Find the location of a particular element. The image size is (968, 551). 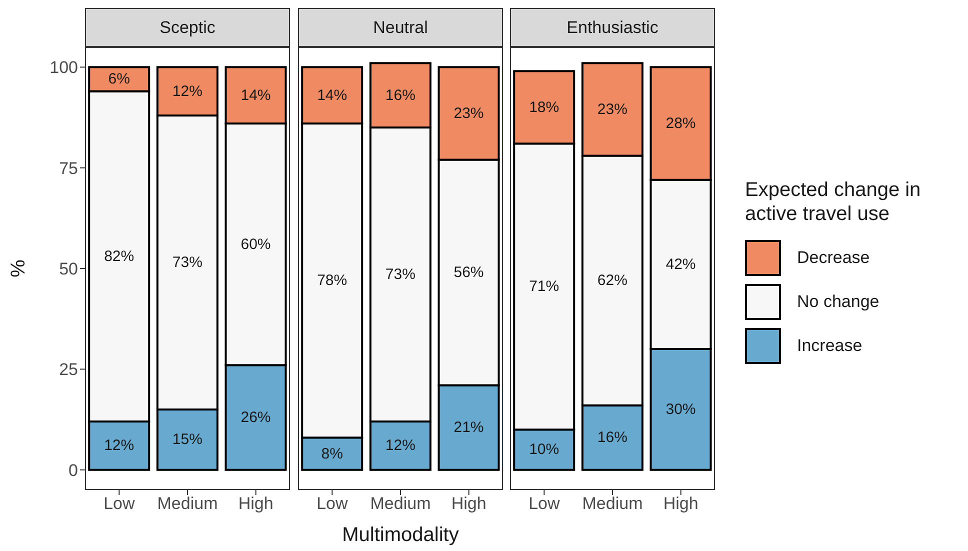

x-axis-title: Multimodality is located at coordinates (400, 535).